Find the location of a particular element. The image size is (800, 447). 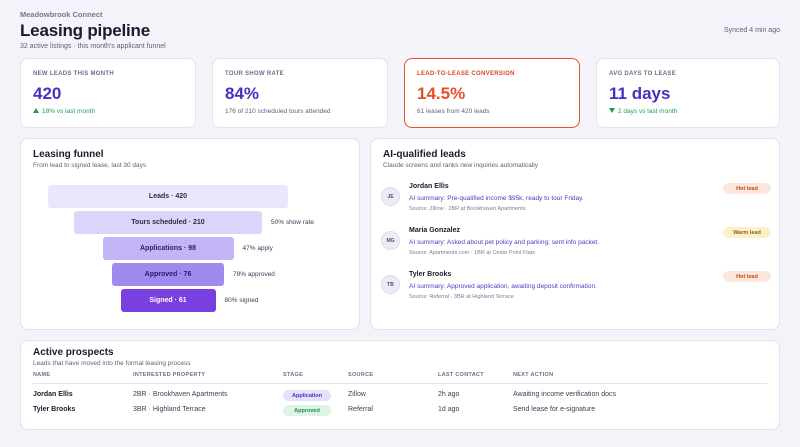

kpi-label: NEW LEADS THIS MONTH is located at coordinates (73, 74).